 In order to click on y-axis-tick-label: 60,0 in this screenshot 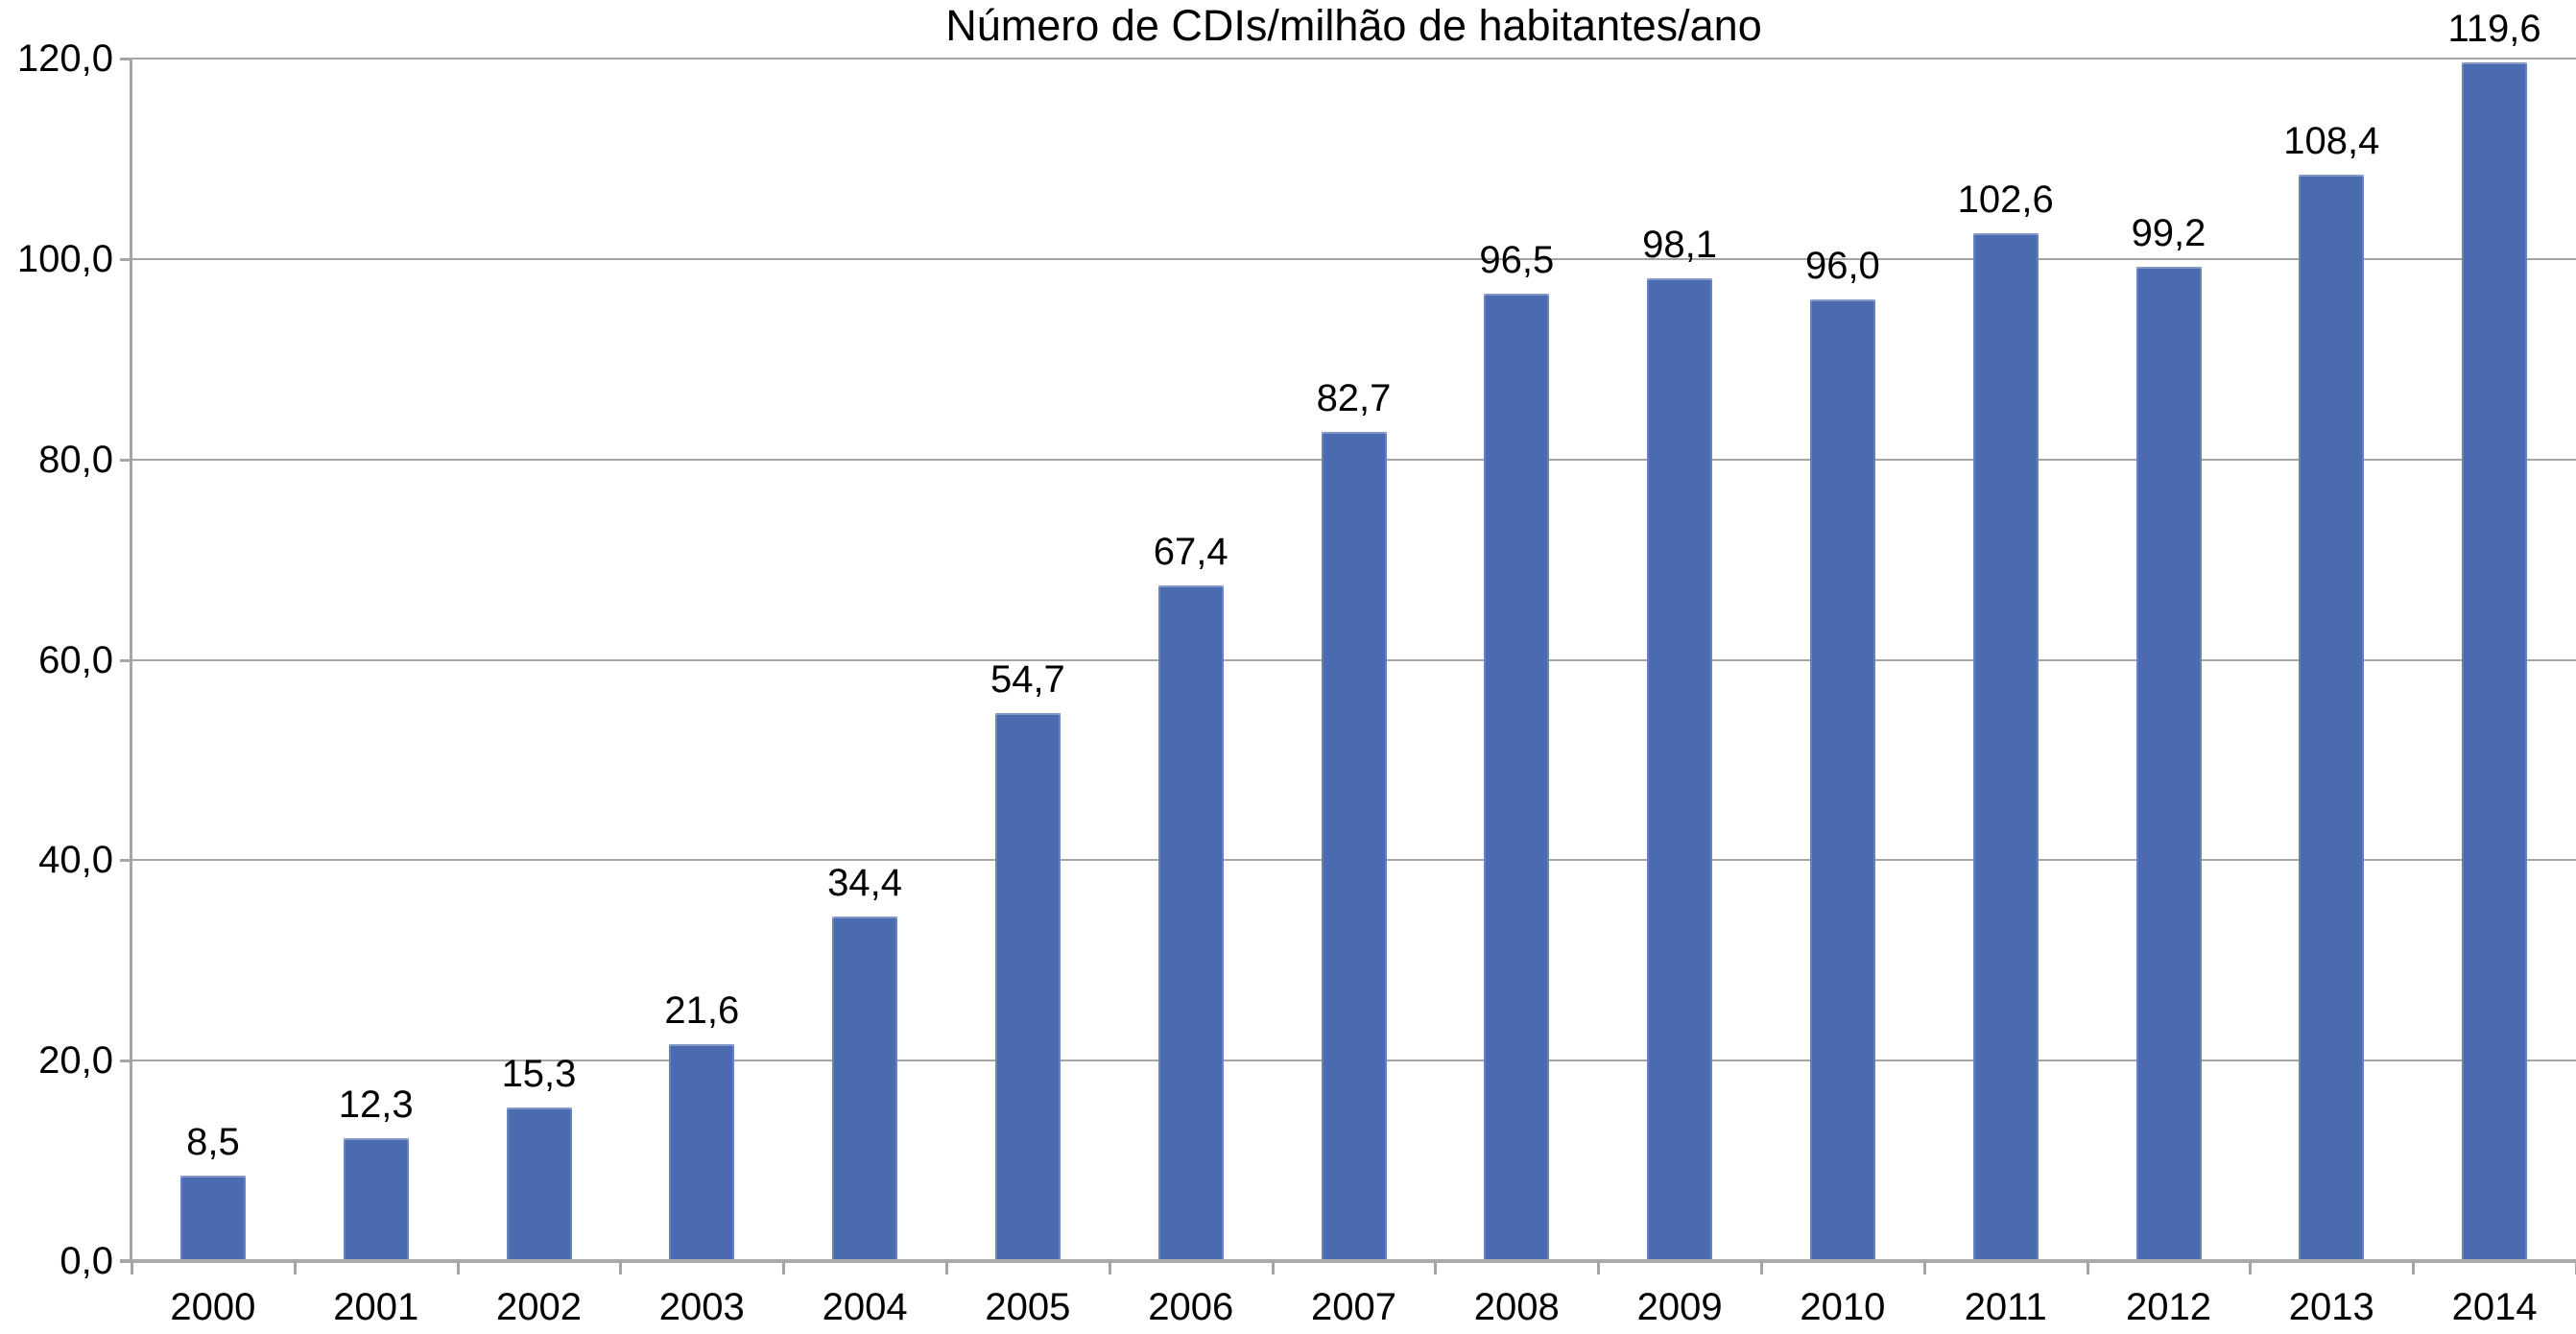, I will do `click(75, 659)`.